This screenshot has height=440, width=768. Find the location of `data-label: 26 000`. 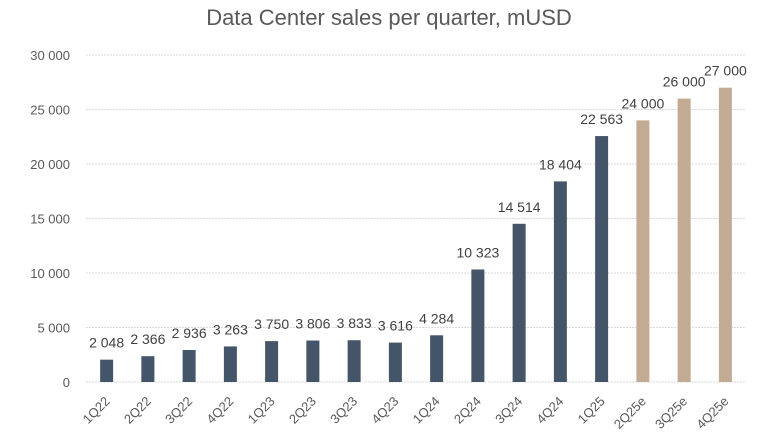

data-label: 26 000 is located at coordinates (684, 82).